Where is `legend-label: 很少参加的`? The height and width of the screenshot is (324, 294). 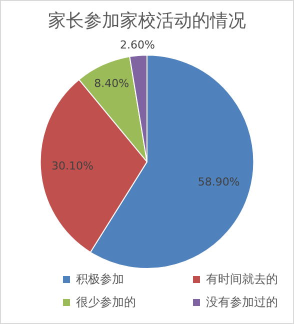
legend-label: 很少参加的 is located at coordinates (106, 302).